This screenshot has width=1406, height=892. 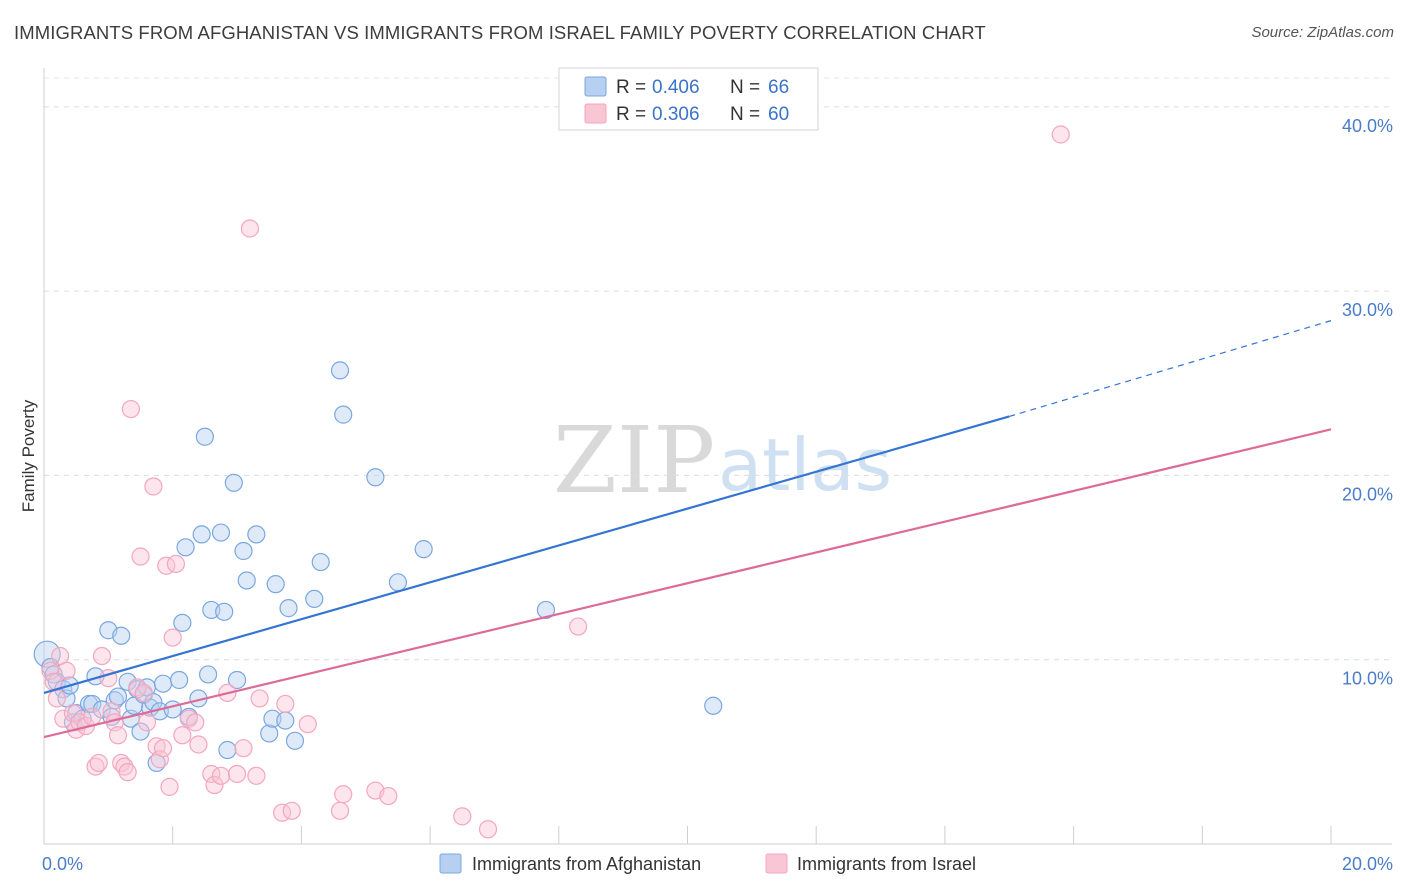 What do you see at coordinates (676, 114) in the screenshot?
I see `legend-r-value-2: 0.306` at bounding box center [676, 114].